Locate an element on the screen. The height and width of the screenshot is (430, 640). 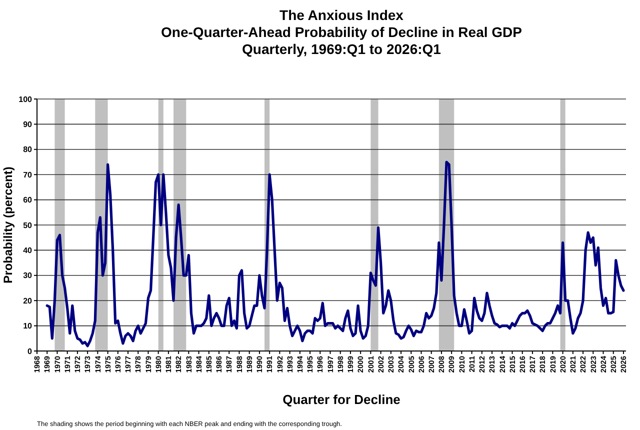
chart-title: The Anxious Index is located at coordinates (342, 15).